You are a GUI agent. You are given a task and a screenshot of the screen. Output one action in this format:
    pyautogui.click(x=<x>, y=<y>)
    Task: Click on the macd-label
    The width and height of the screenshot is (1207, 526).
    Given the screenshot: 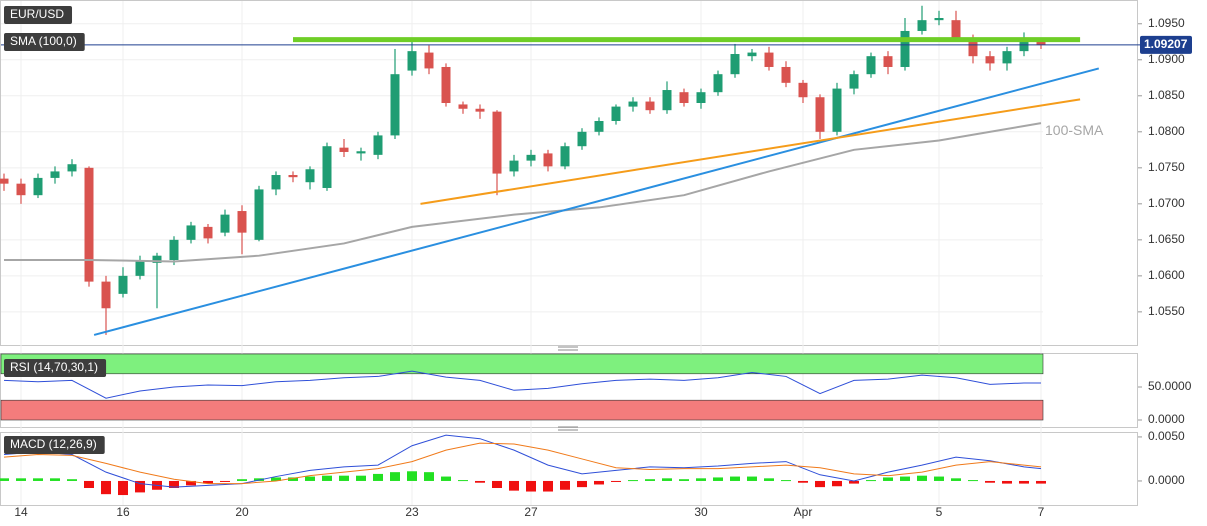 What is the action you would take?
    pyautogui.click(x=54, y=445)
    